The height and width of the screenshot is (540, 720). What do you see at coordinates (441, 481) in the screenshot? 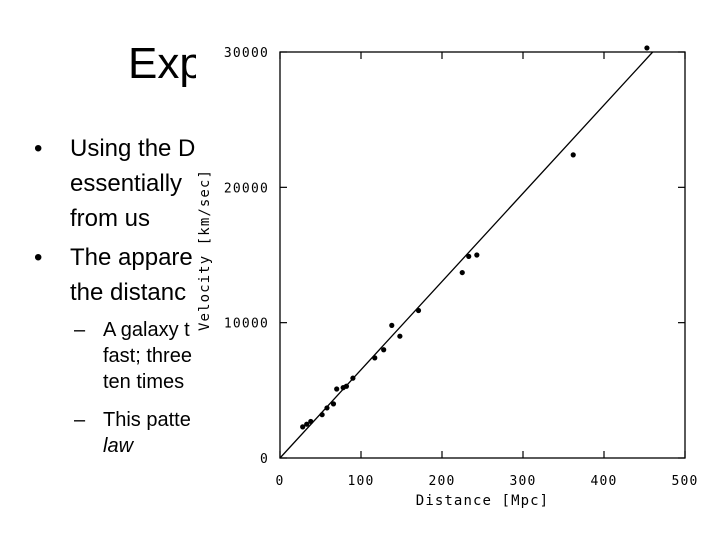
I see `x-tick-label: 200` at bounding box center [441, 481].